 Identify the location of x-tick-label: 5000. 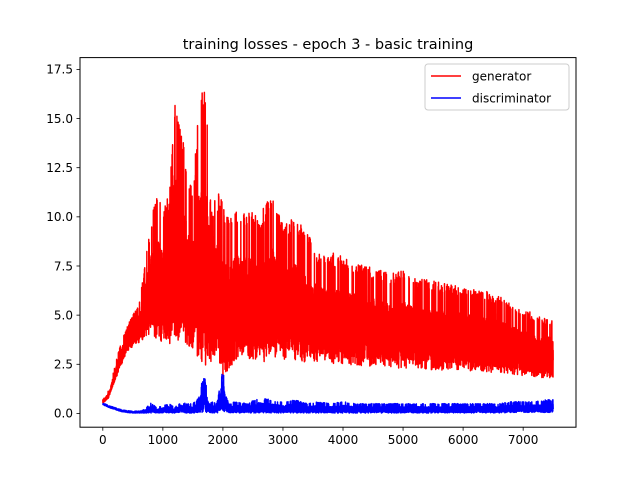
(403, 440).